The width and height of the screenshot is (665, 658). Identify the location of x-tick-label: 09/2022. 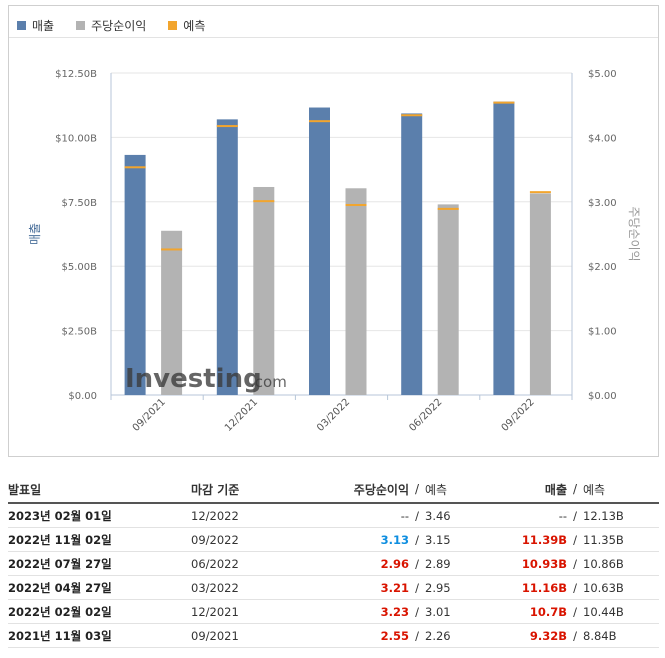
(518, 415).